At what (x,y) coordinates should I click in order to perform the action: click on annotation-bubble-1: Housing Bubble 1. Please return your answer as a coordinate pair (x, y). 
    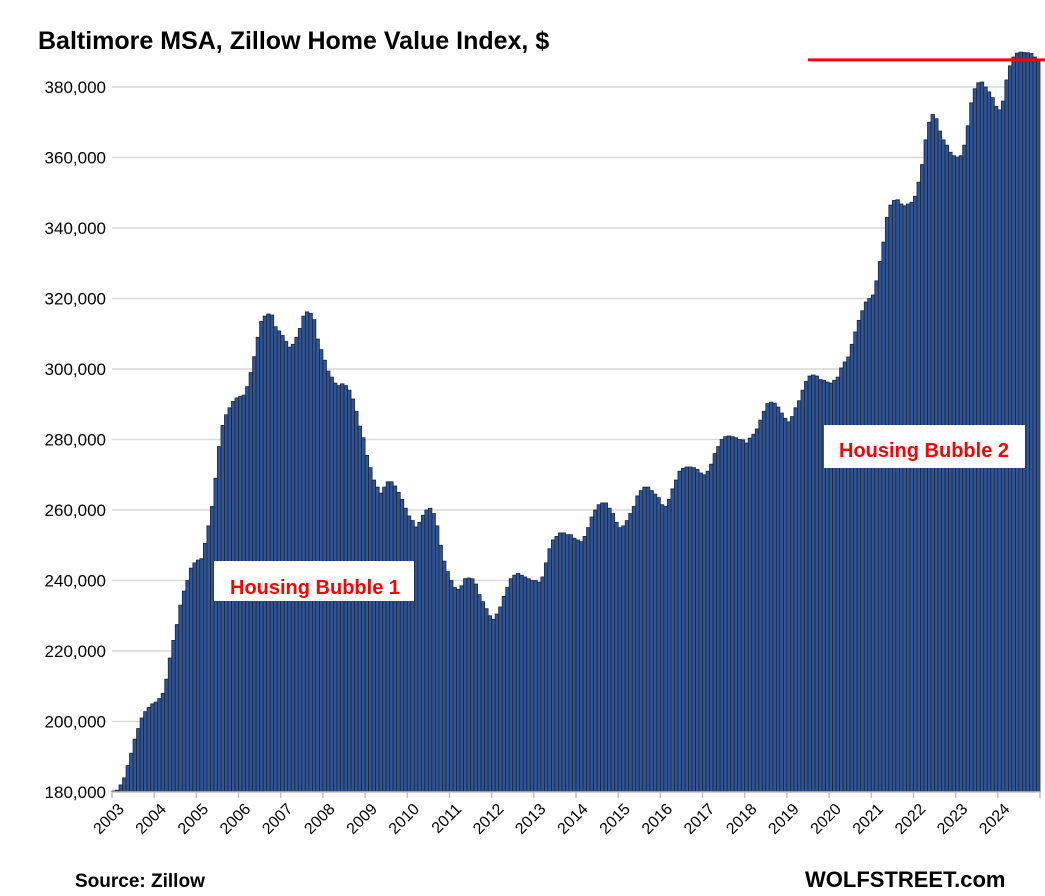
    Looking at the image, I should click on (314, 581).